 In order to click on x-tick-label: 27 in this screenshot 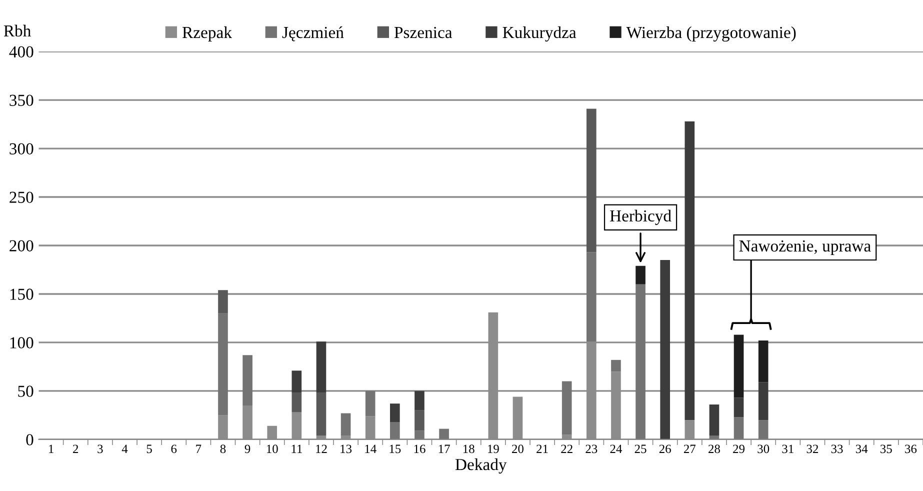, I will do `click(690, 448)`.